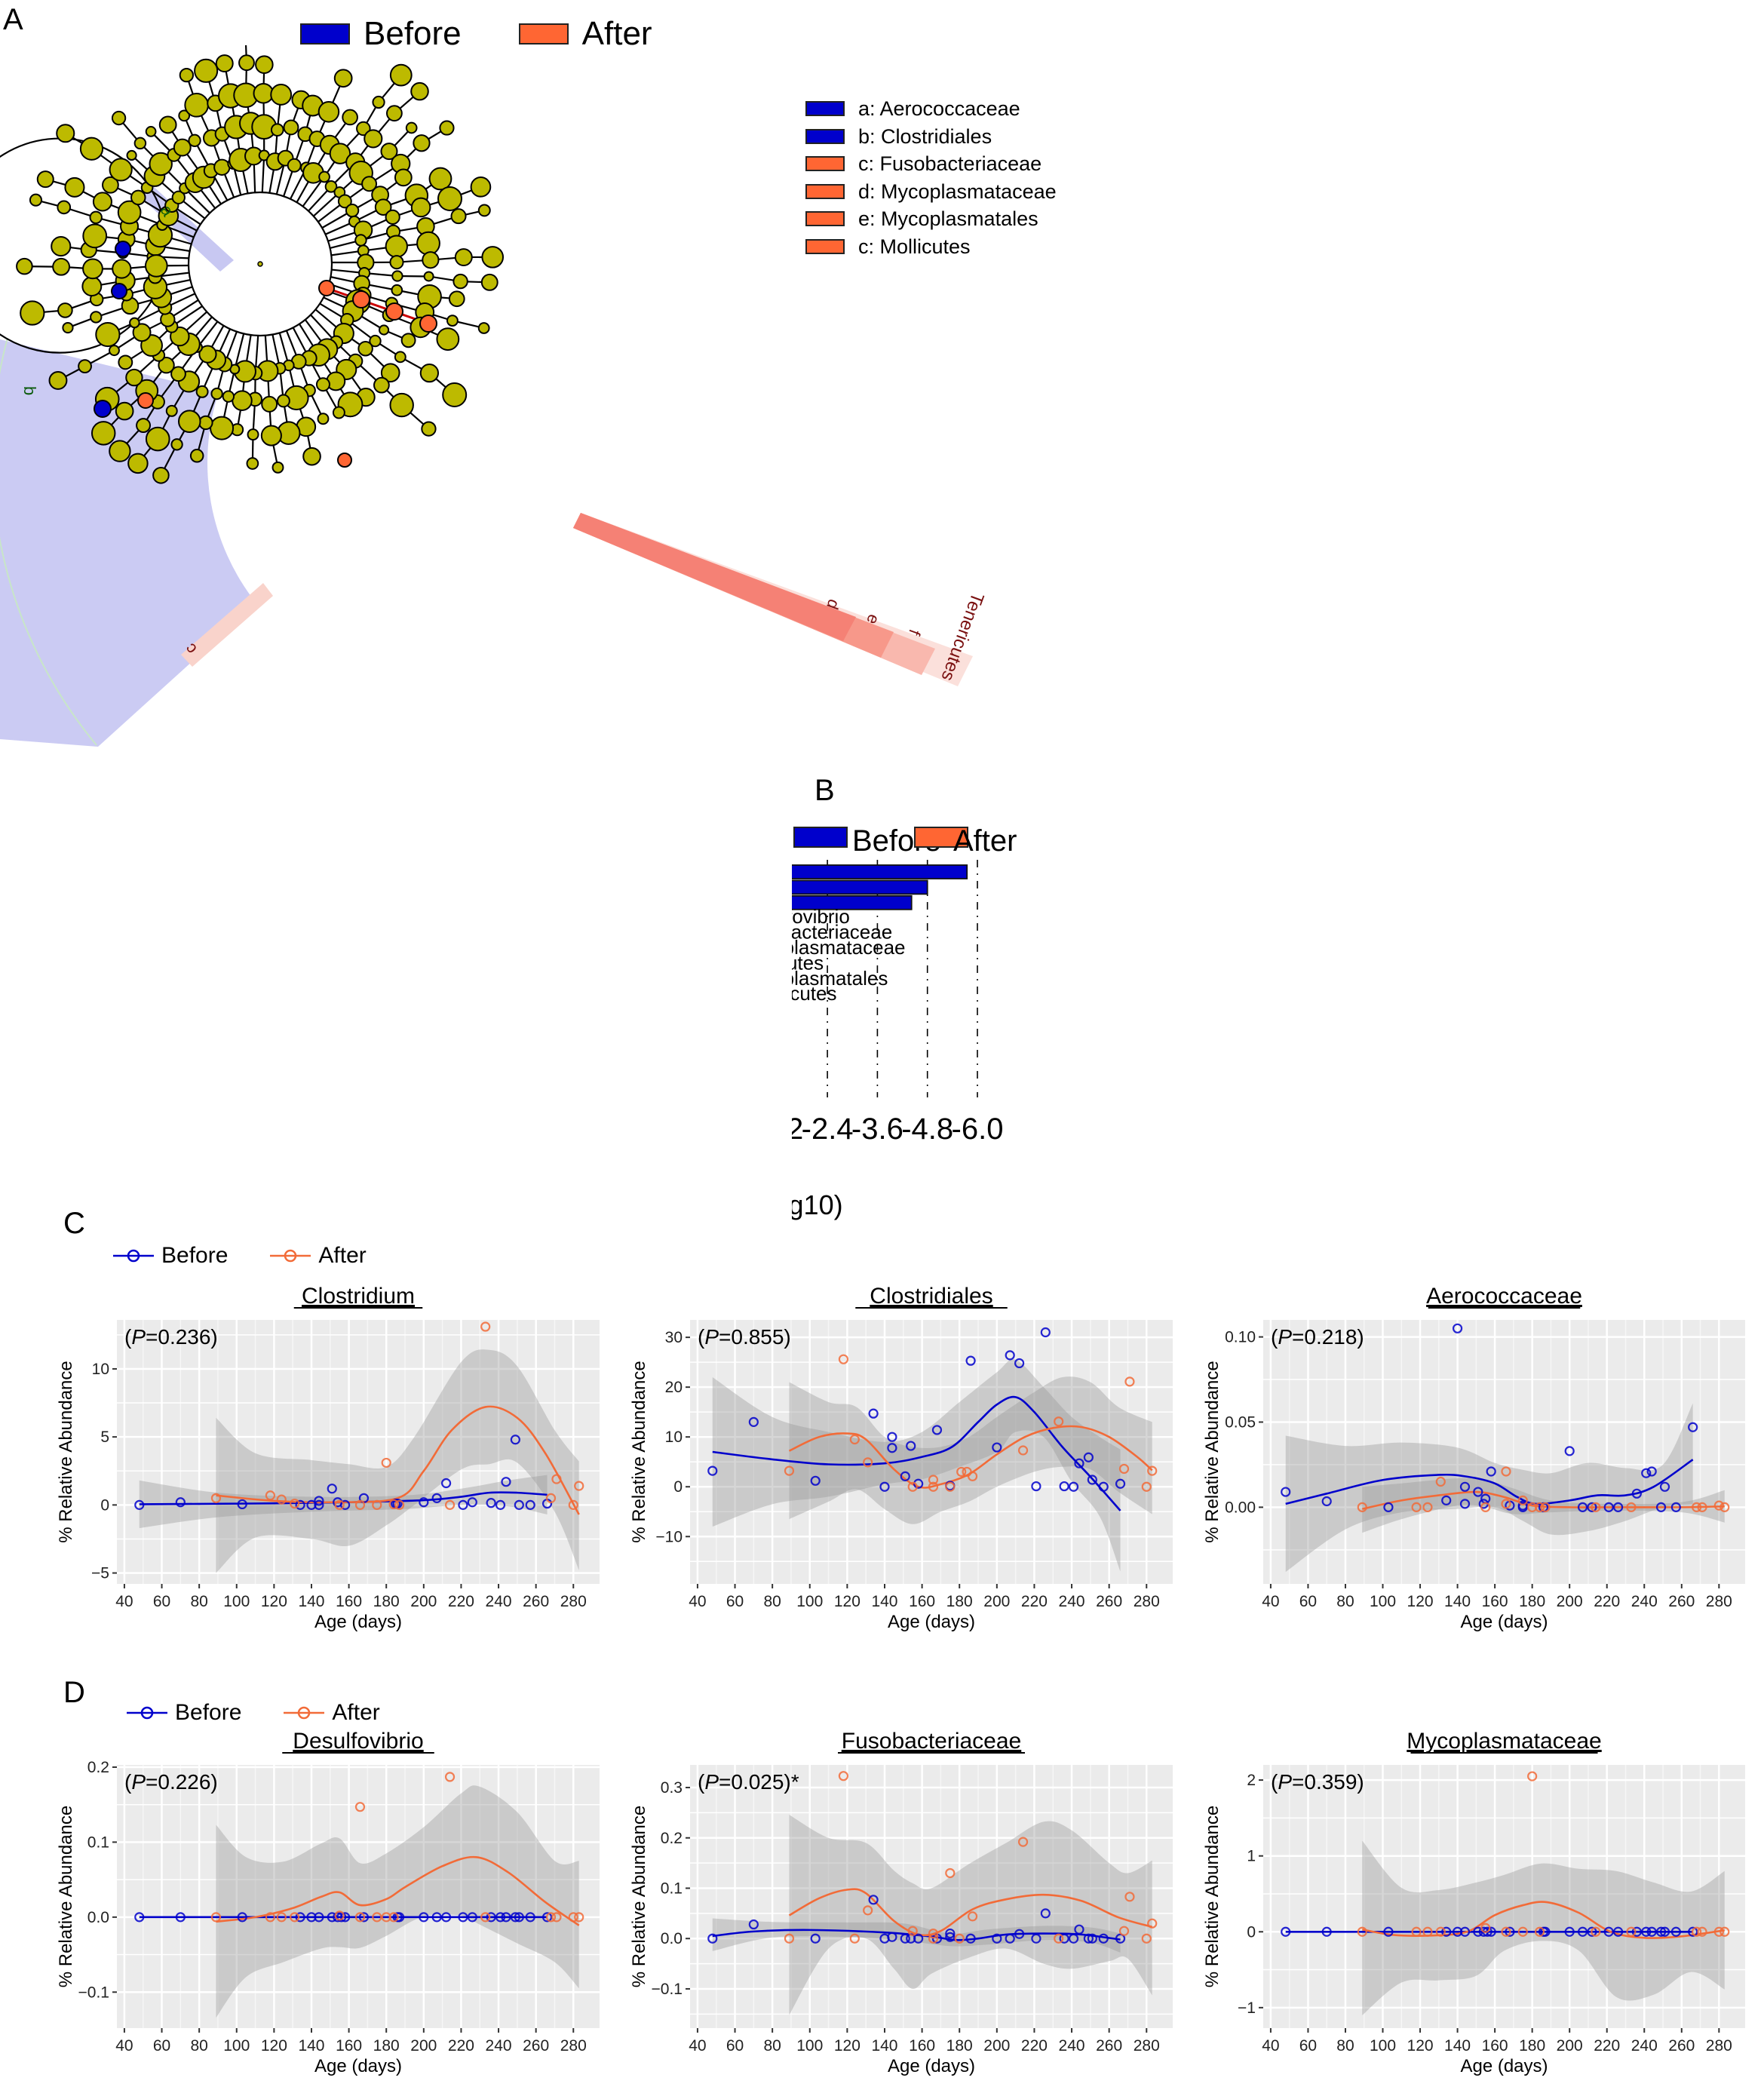 Image resolution: width=1764 pixels, height=2096 pixels. Describe the element at coordinates (970, 1915) in the screenshot. I see `confidence-band-after` at that location.